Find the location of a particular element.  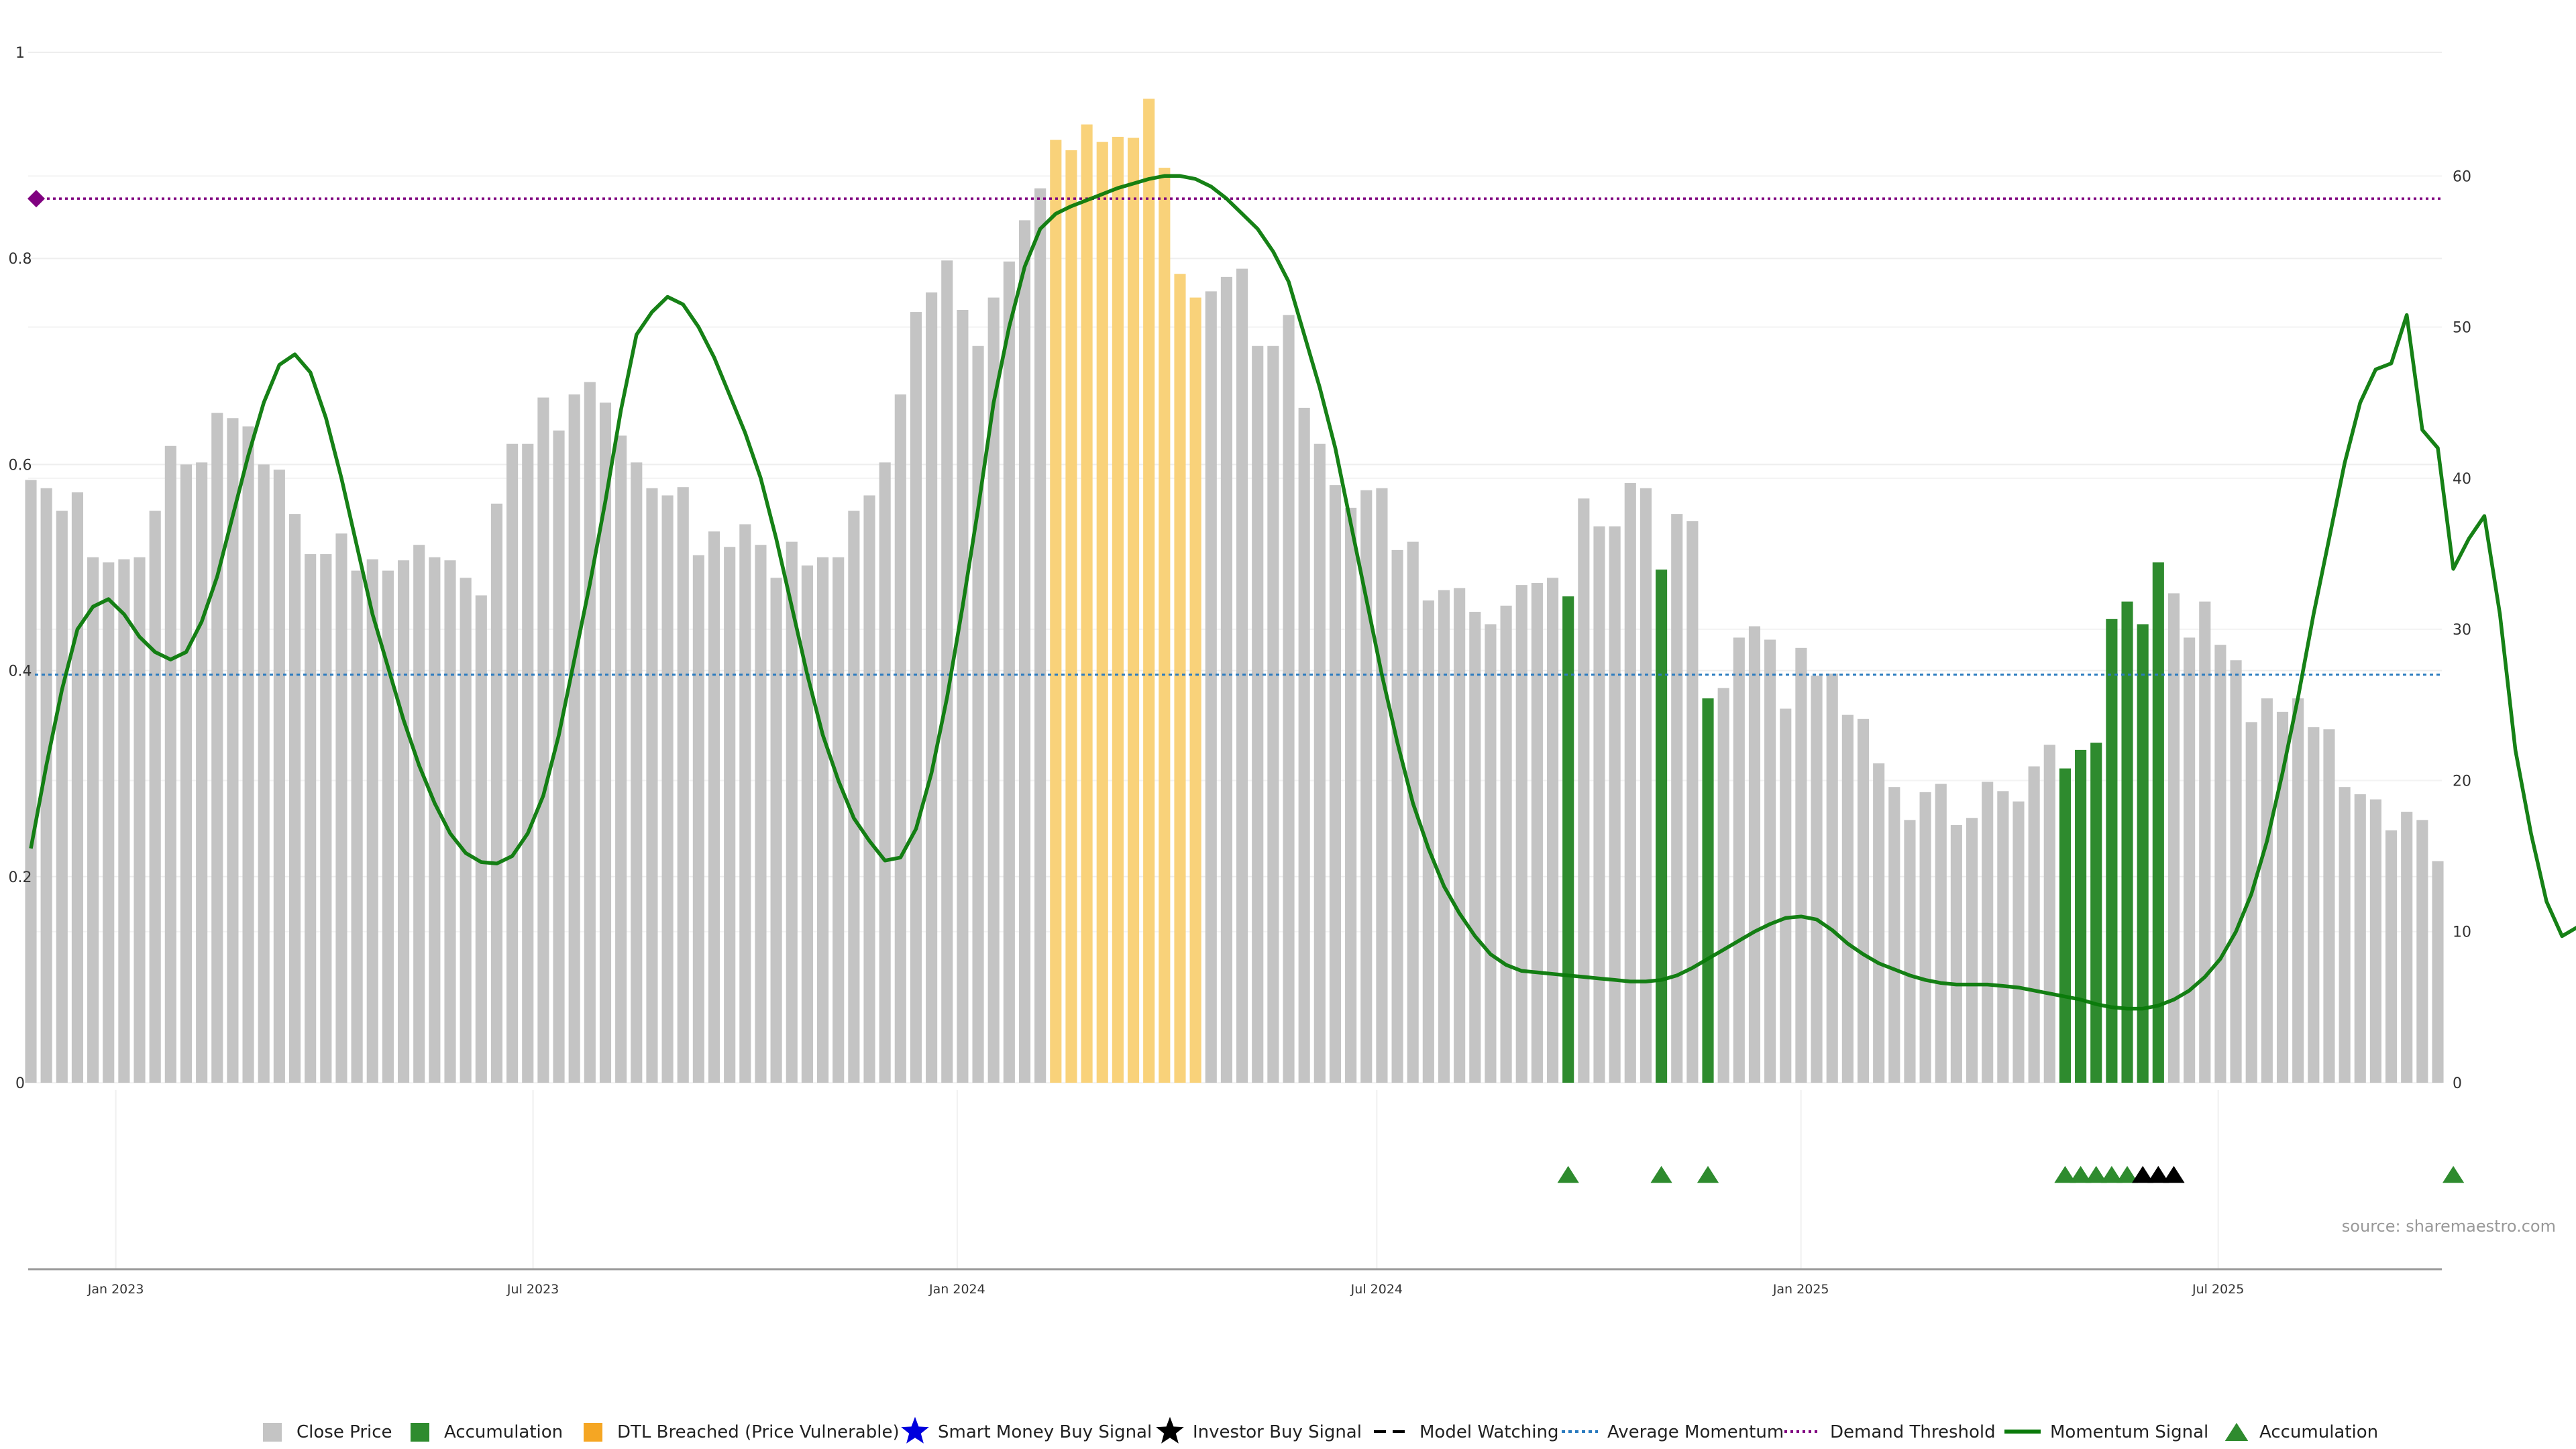

triangle-icon is located at coordinates (2236, 1432).